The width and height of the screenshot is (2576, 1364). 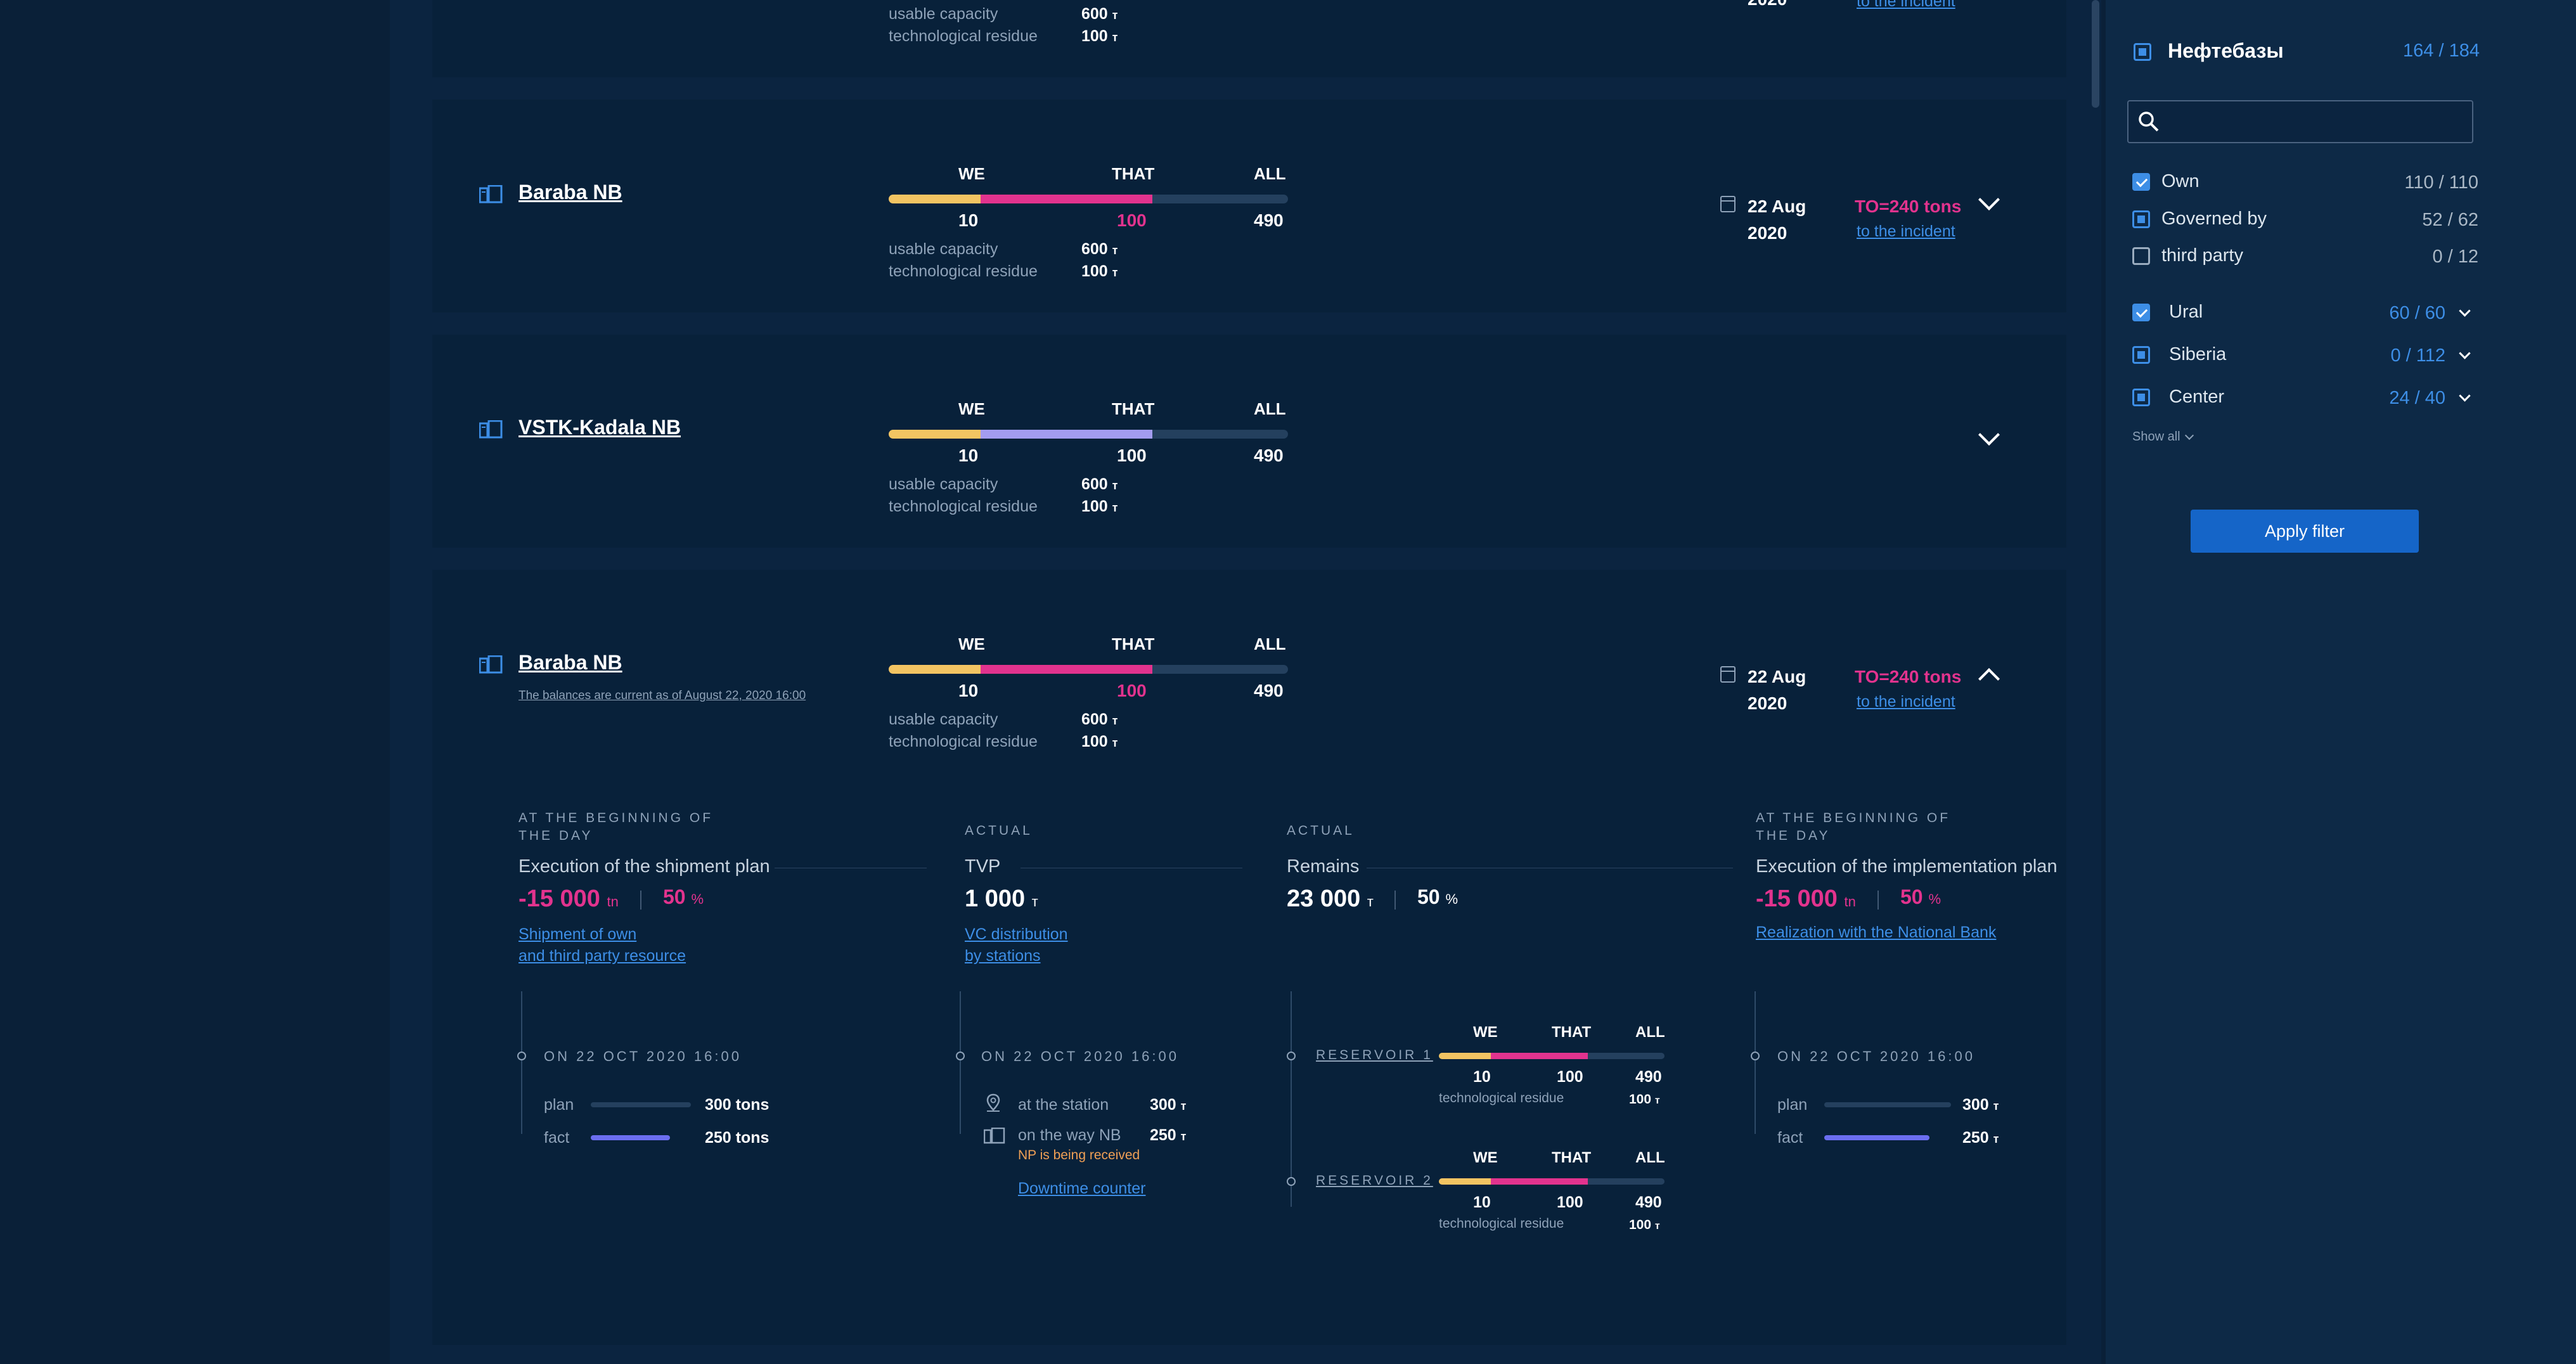 What do you see at coordinates (1572, 1157) in the screenshot?
I see `res2-header-that: THAT` at bounding box center [1572, 1157].